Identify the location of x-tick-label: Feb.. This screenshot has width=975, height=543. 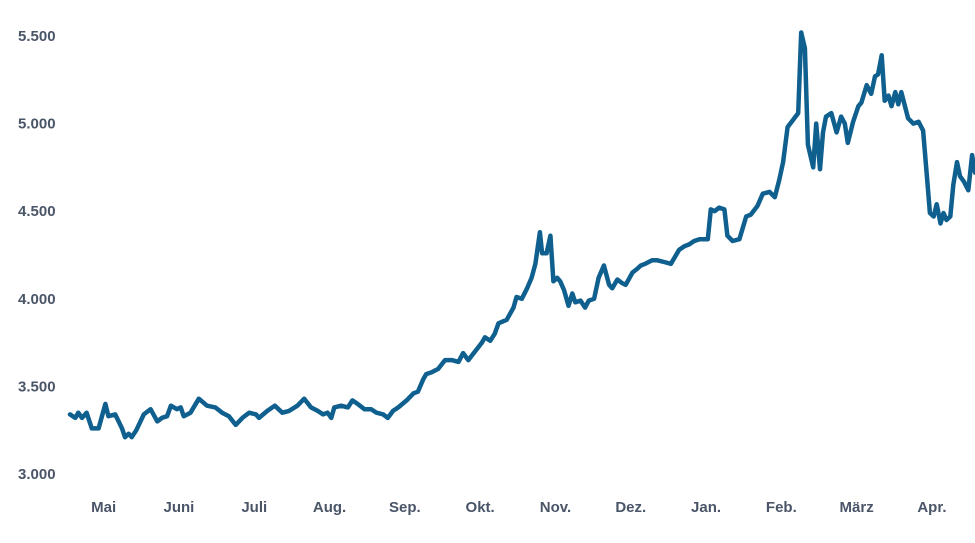
(781, 507).